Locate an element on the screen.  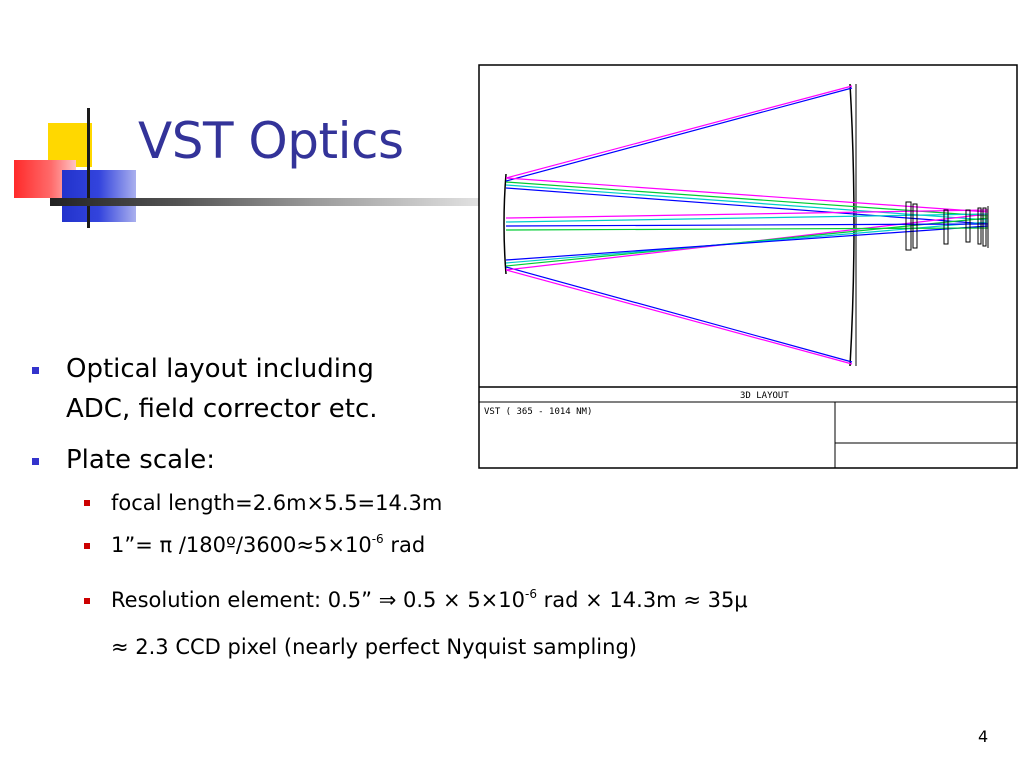
arcsec-text: 1”= π /180º/3600≈5×10 is located at coordinates (241, 545).